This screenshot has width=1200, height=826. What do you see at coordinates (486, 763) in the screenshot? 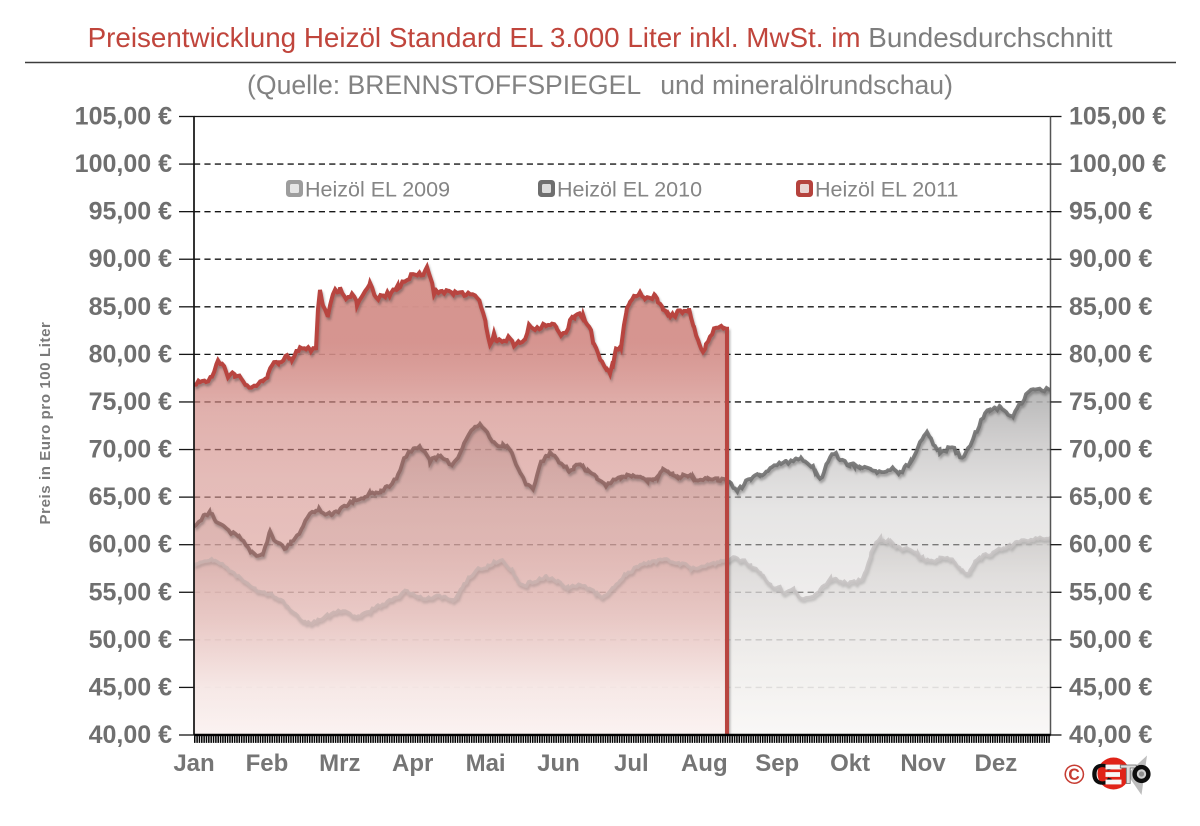
I see `svg-text: Mai` at bounding box center [486, 763].